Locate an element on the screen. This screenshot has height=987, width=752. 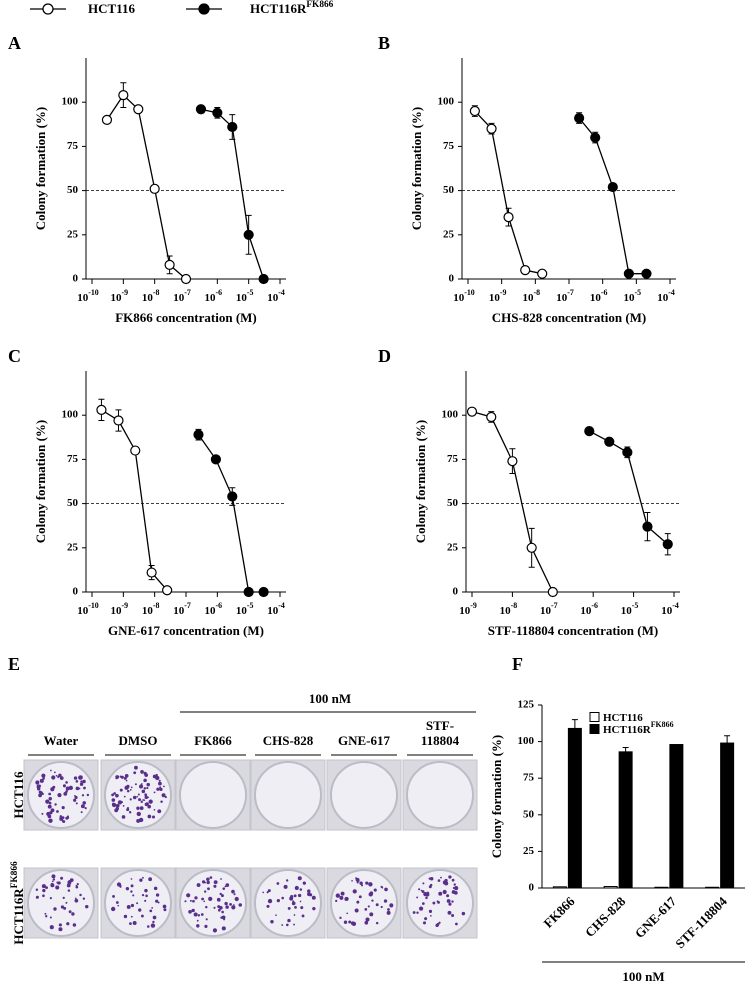
x-axis-label: FK866 concentration (M) is located at coordinates (186, 317).